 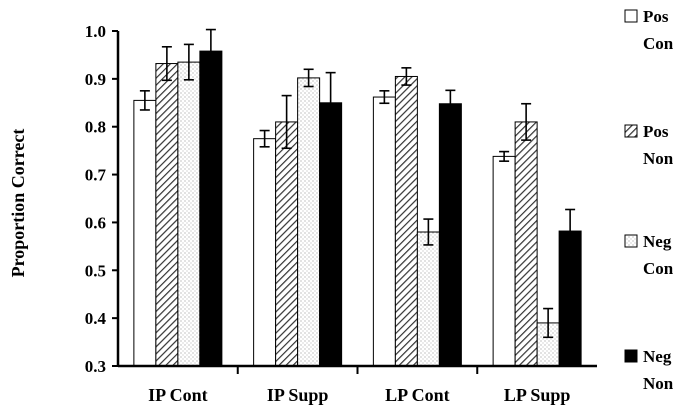 What do you see at coordinates (95, 31) in the screenshot?
I see `y-tick-label: 1.0` at bounding box center [95, 31].